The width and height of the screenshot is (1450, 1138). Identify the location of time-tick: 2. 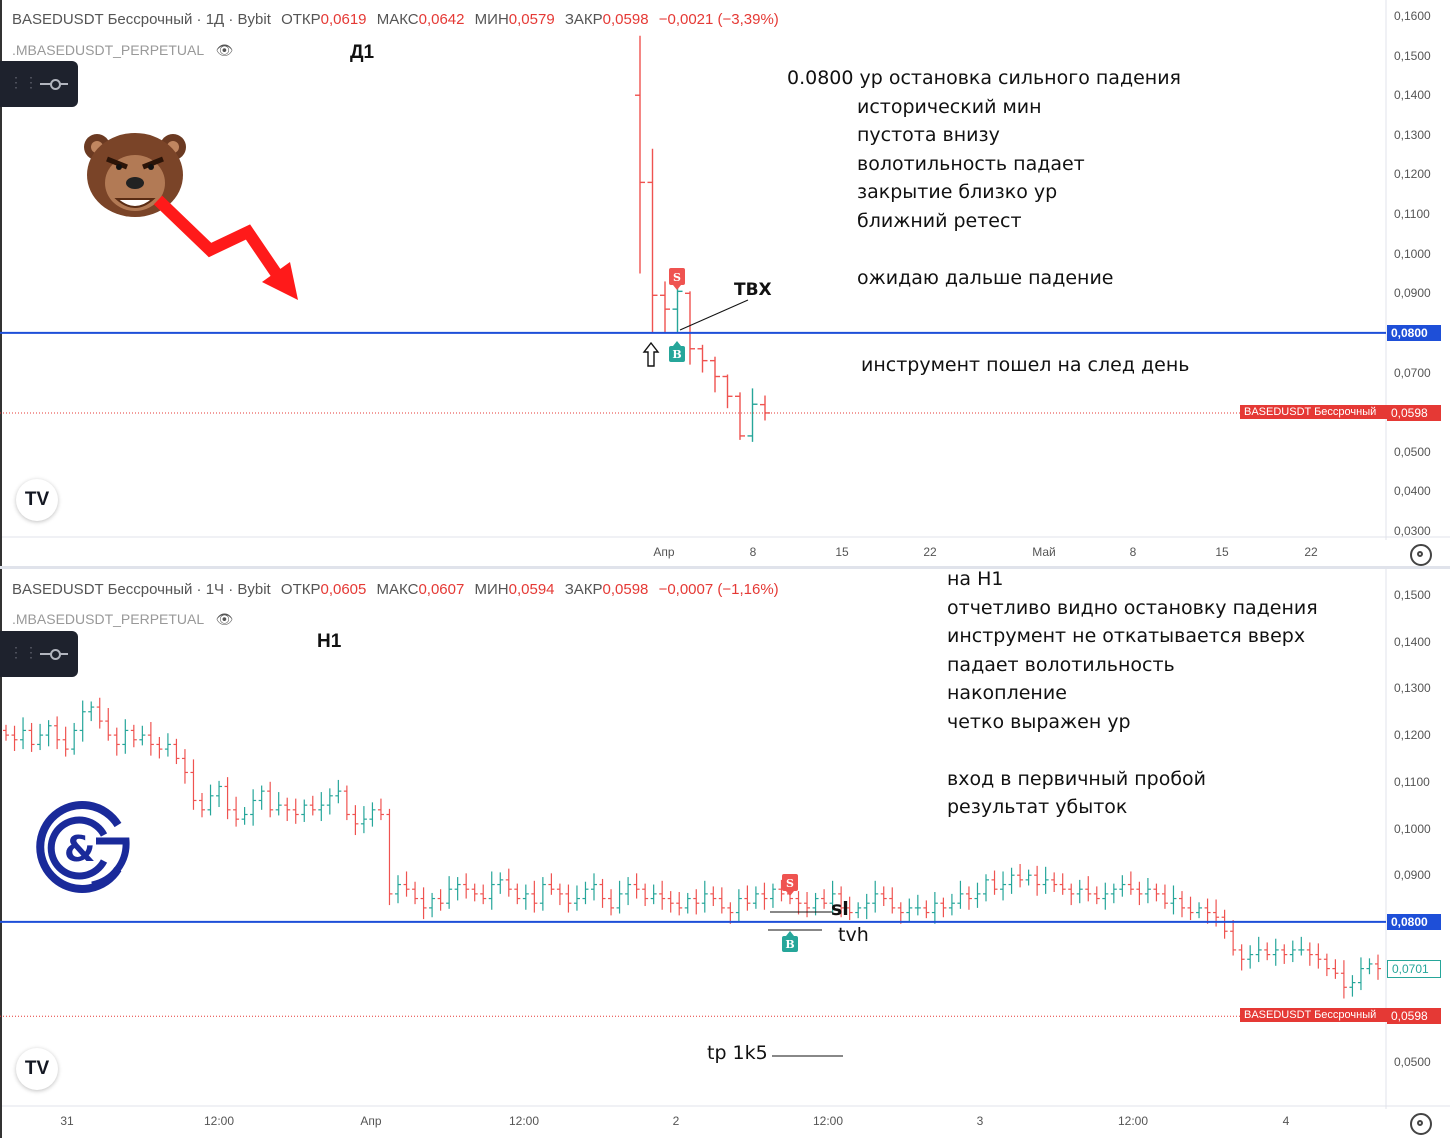
(676, 1121).